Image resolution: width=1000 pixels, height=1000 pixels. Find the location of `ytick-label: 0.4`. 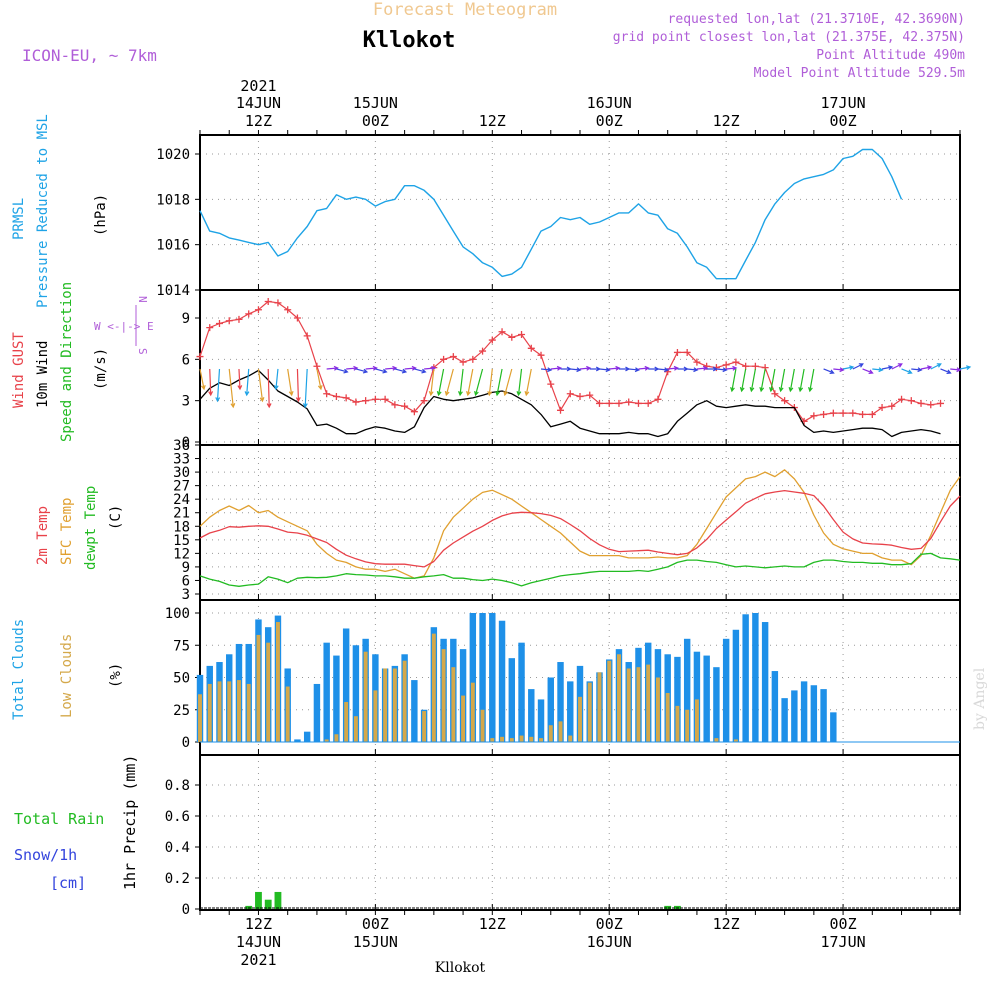

ytick-label: 0.4 is located at coordinates (177, 848).